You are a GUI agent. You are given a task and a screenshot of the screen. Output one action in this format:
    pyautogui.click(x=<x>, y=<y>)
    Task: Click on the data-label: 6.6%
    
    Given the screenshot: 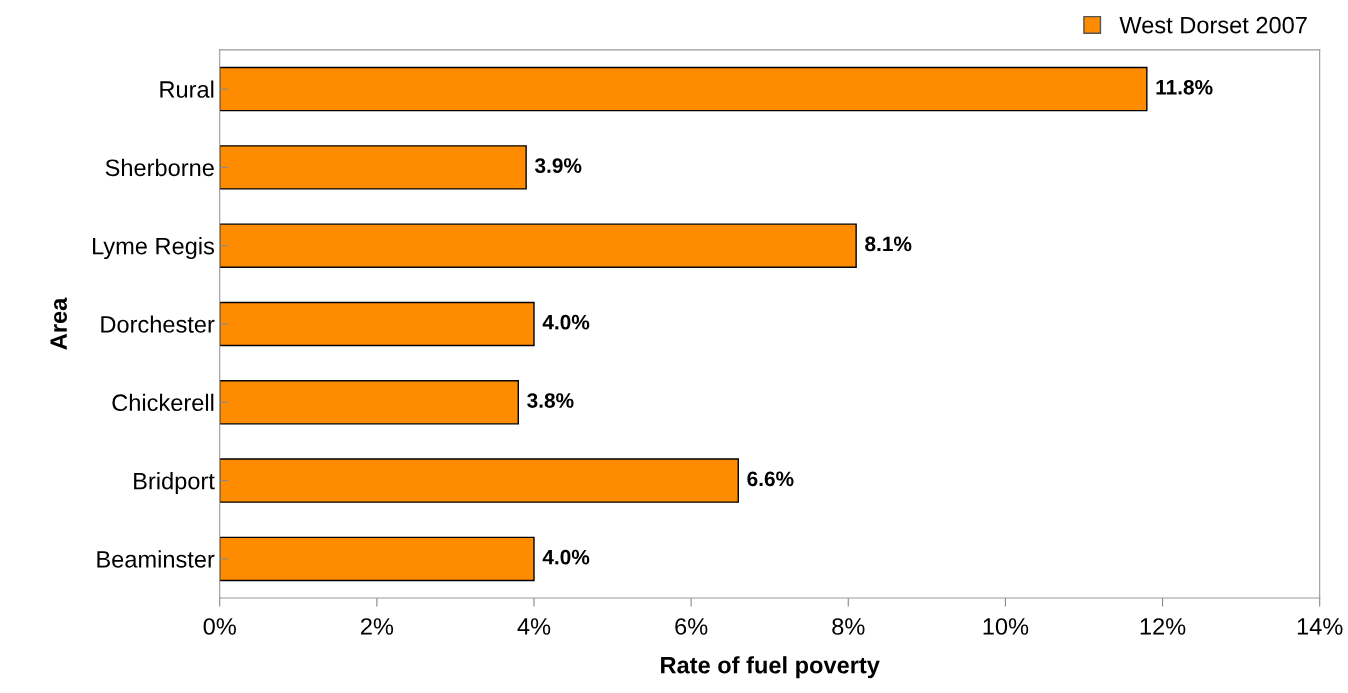 What is the action you would take?
    pyautogui.click(x=770, y=479)
    